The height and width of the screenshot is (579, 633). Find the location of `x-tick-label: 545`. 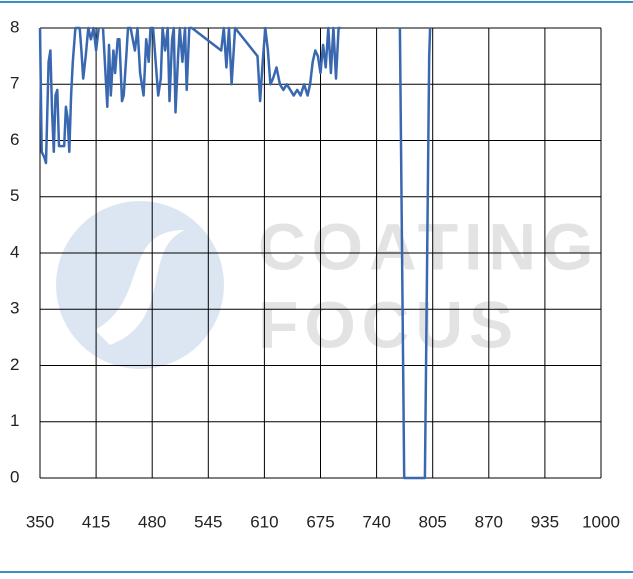

x-tick-label: 545 is located at coordinates (208, 521).